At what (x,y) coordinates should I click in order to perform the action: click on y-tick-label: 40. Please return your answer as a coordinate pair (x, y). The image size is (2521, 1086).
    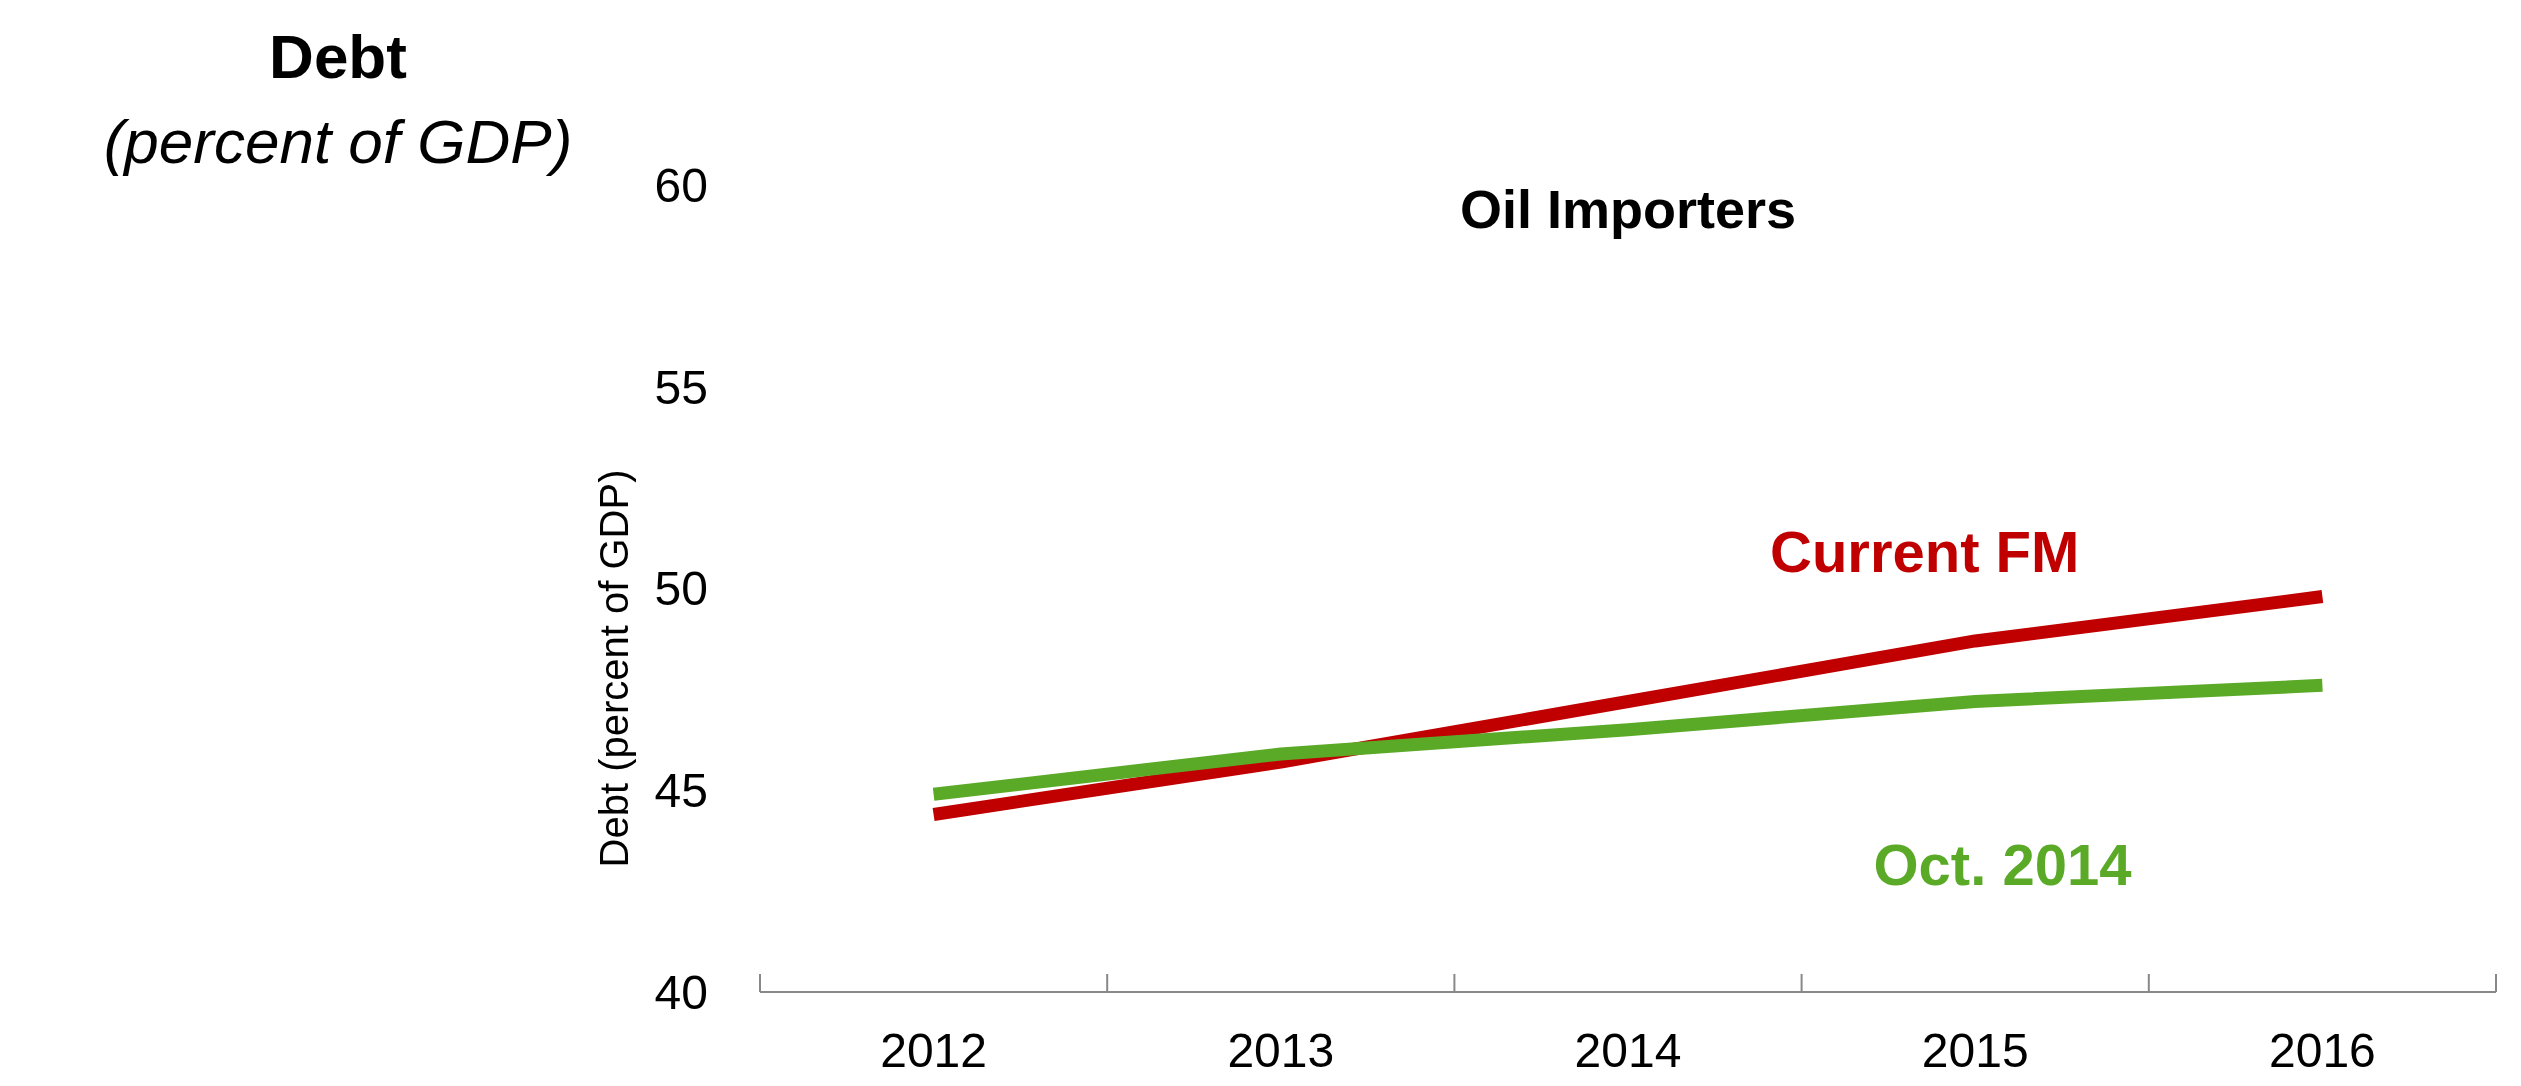
    Looking at the image, I should click on (681, 992).